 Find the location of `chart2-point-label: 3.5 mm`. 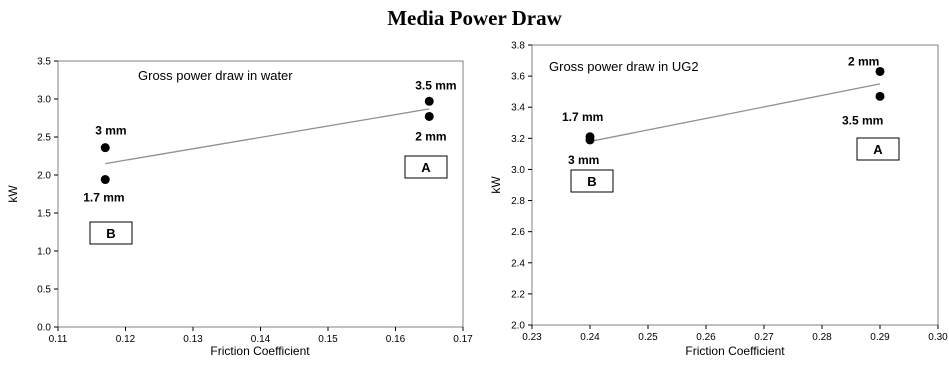

chart2-point-label: 3.5 mm is located at coordinates (862, 120).